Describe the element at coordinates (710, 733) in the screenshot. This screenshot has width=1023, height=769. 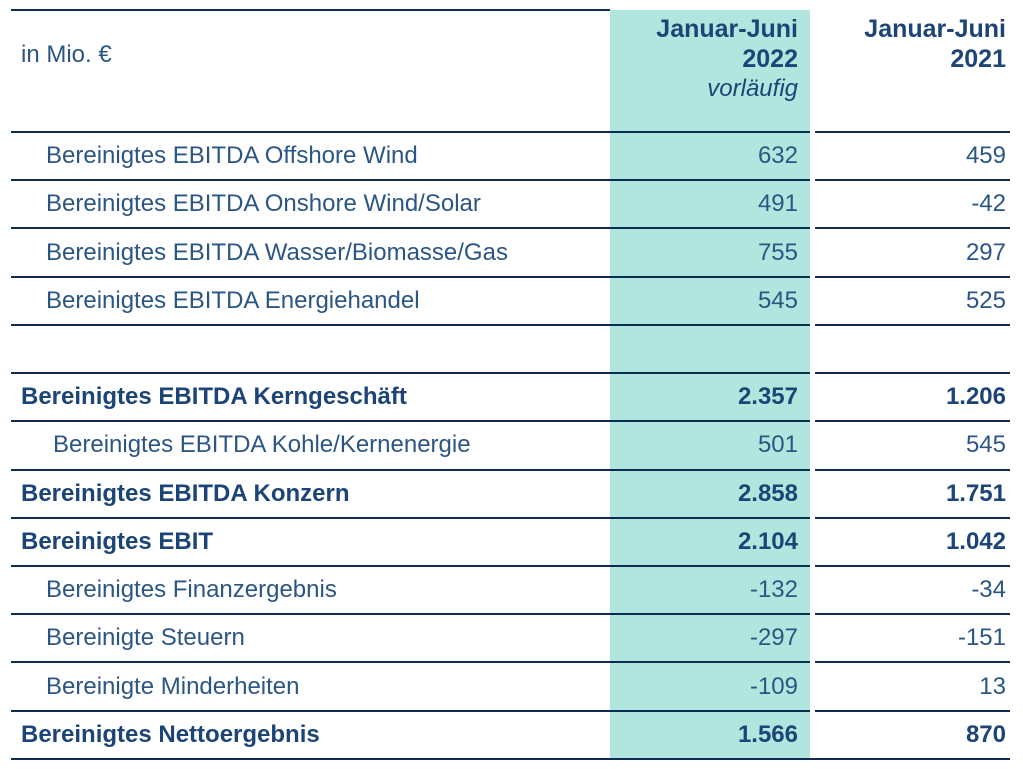
I see `row-value-2022: 1.566` at that location.